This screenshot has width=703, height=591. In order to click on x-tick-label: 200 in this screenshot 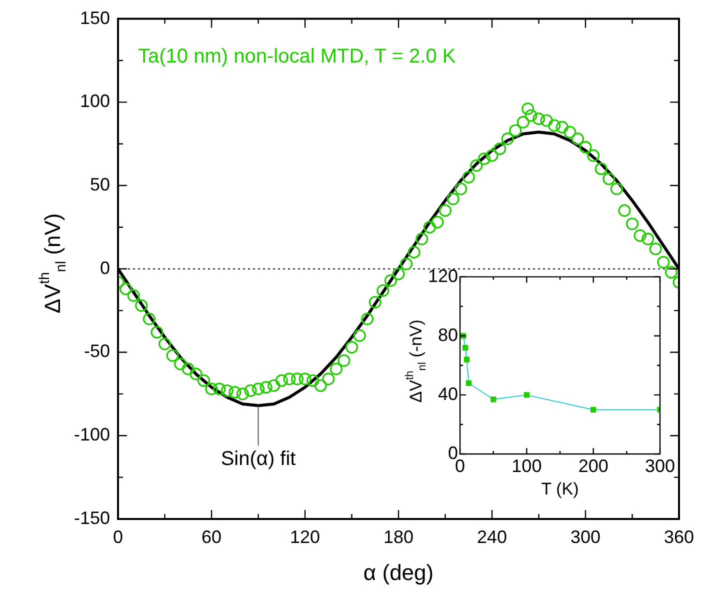, I will do `click(593, 466)`.